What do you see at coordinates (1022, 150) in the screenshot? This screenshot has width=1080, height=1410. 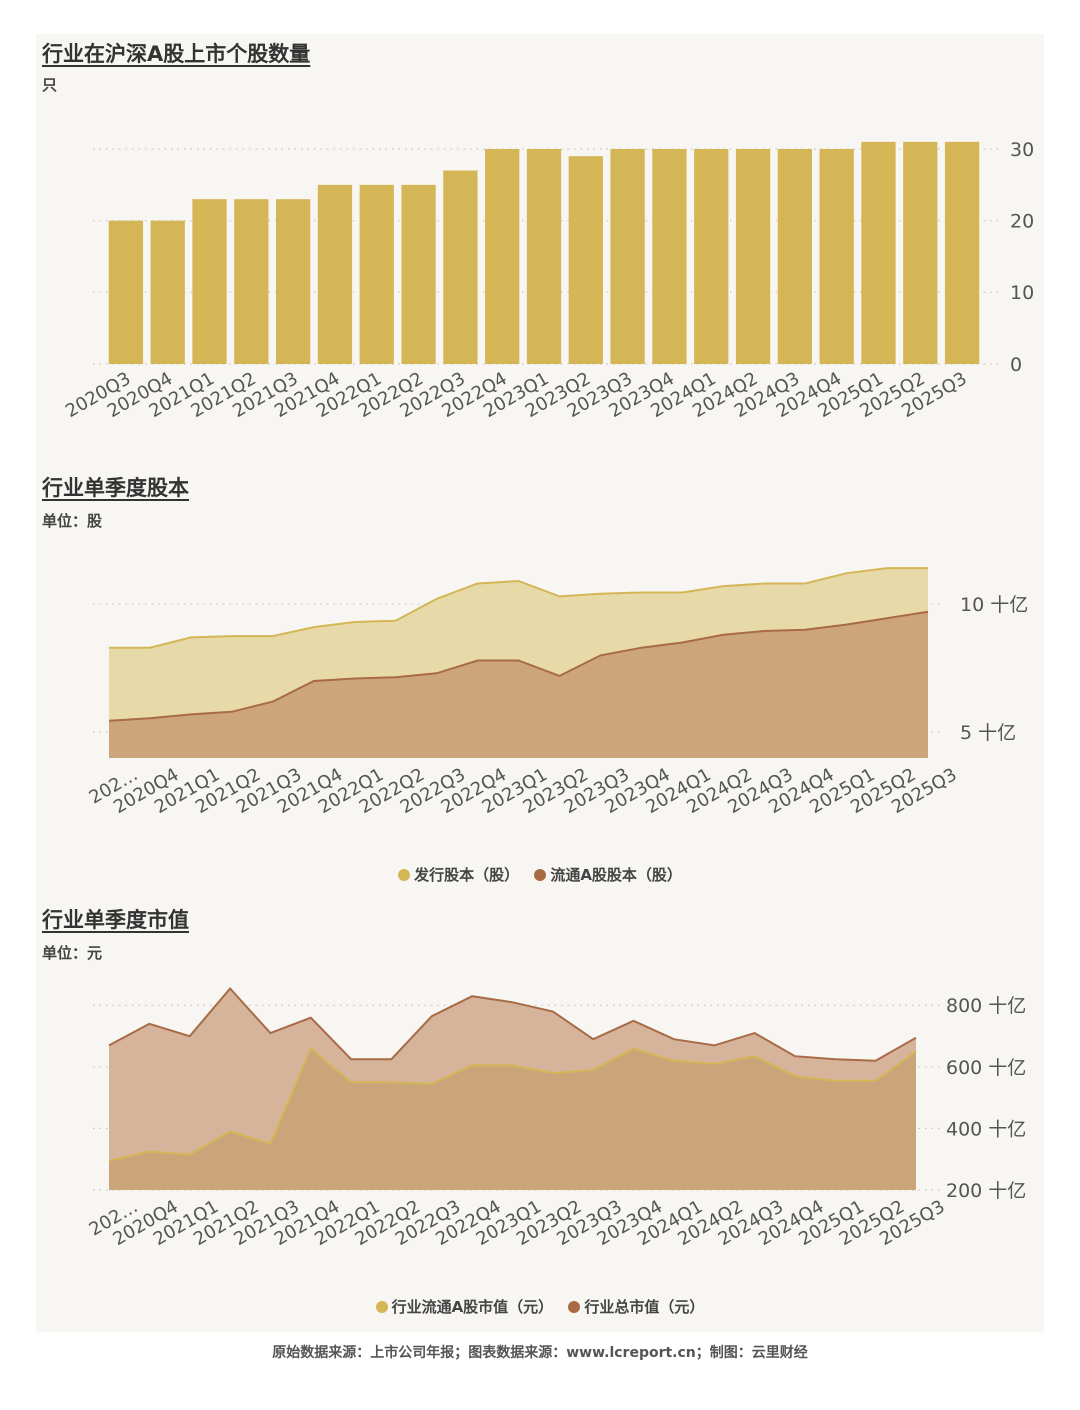 I see `chart1-ytick-label: 30` at bounding box center [1022, 150].